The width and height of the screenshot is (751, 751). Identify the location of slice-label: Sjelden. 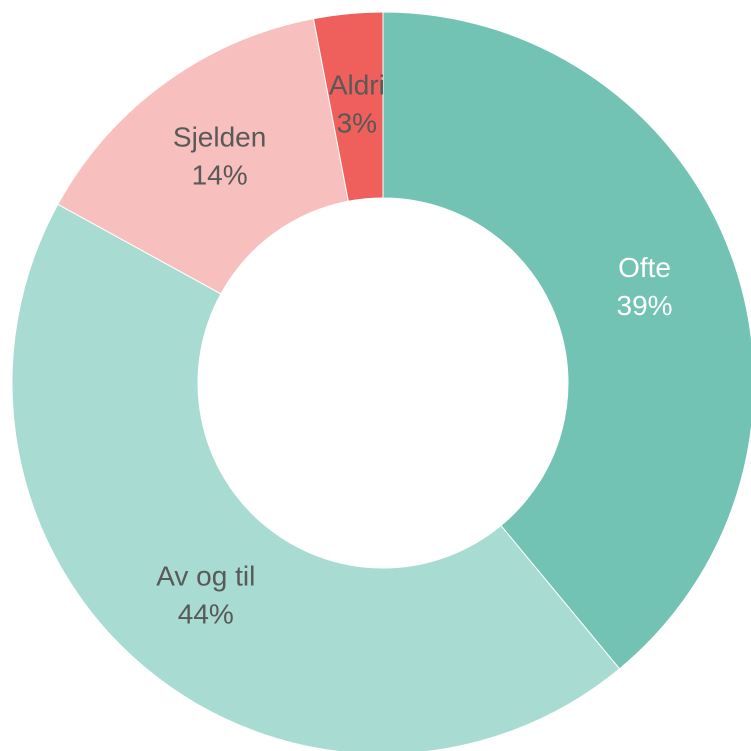
(219, 136).